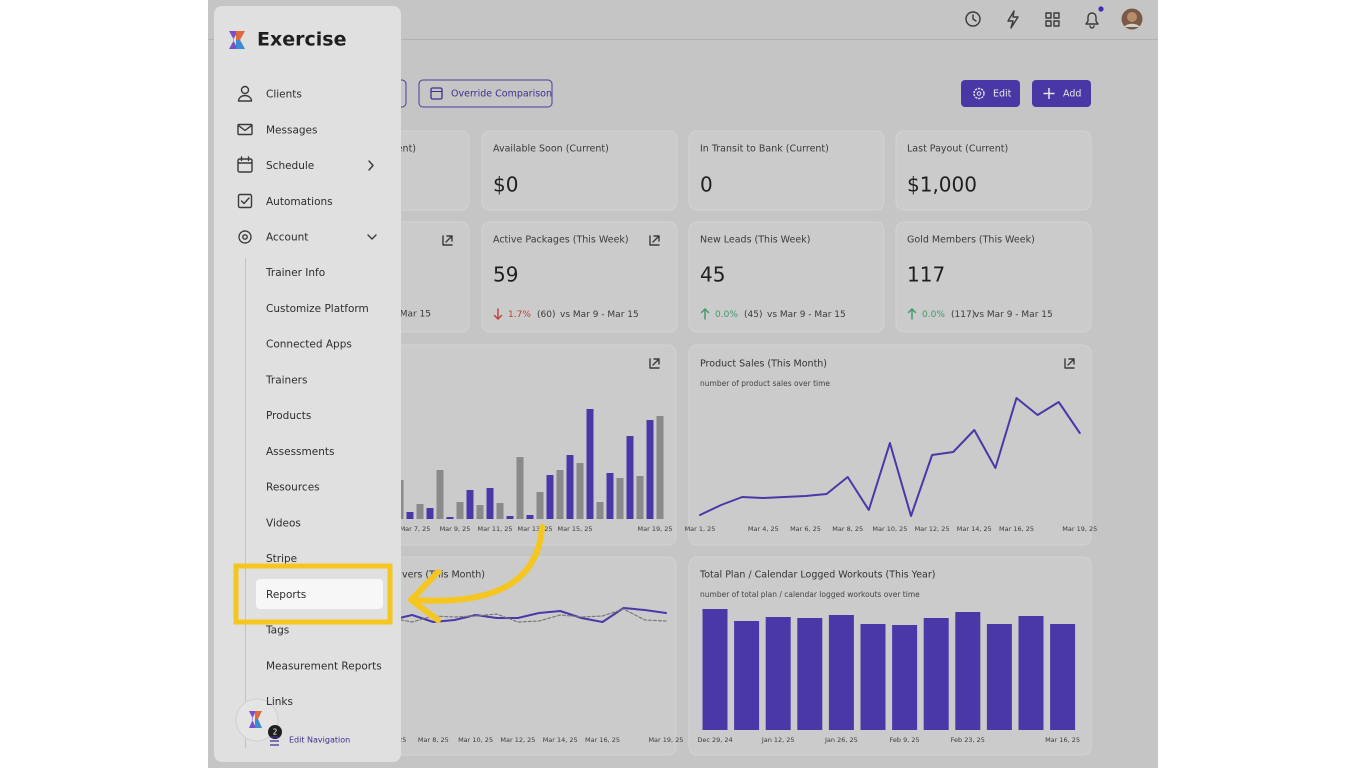 The width and height of the screenshot is (1366, 768). Describe the element at coordinates (534, 529) in the screenshot. I see `x-tick-label: Mar 13, 25` at that location.